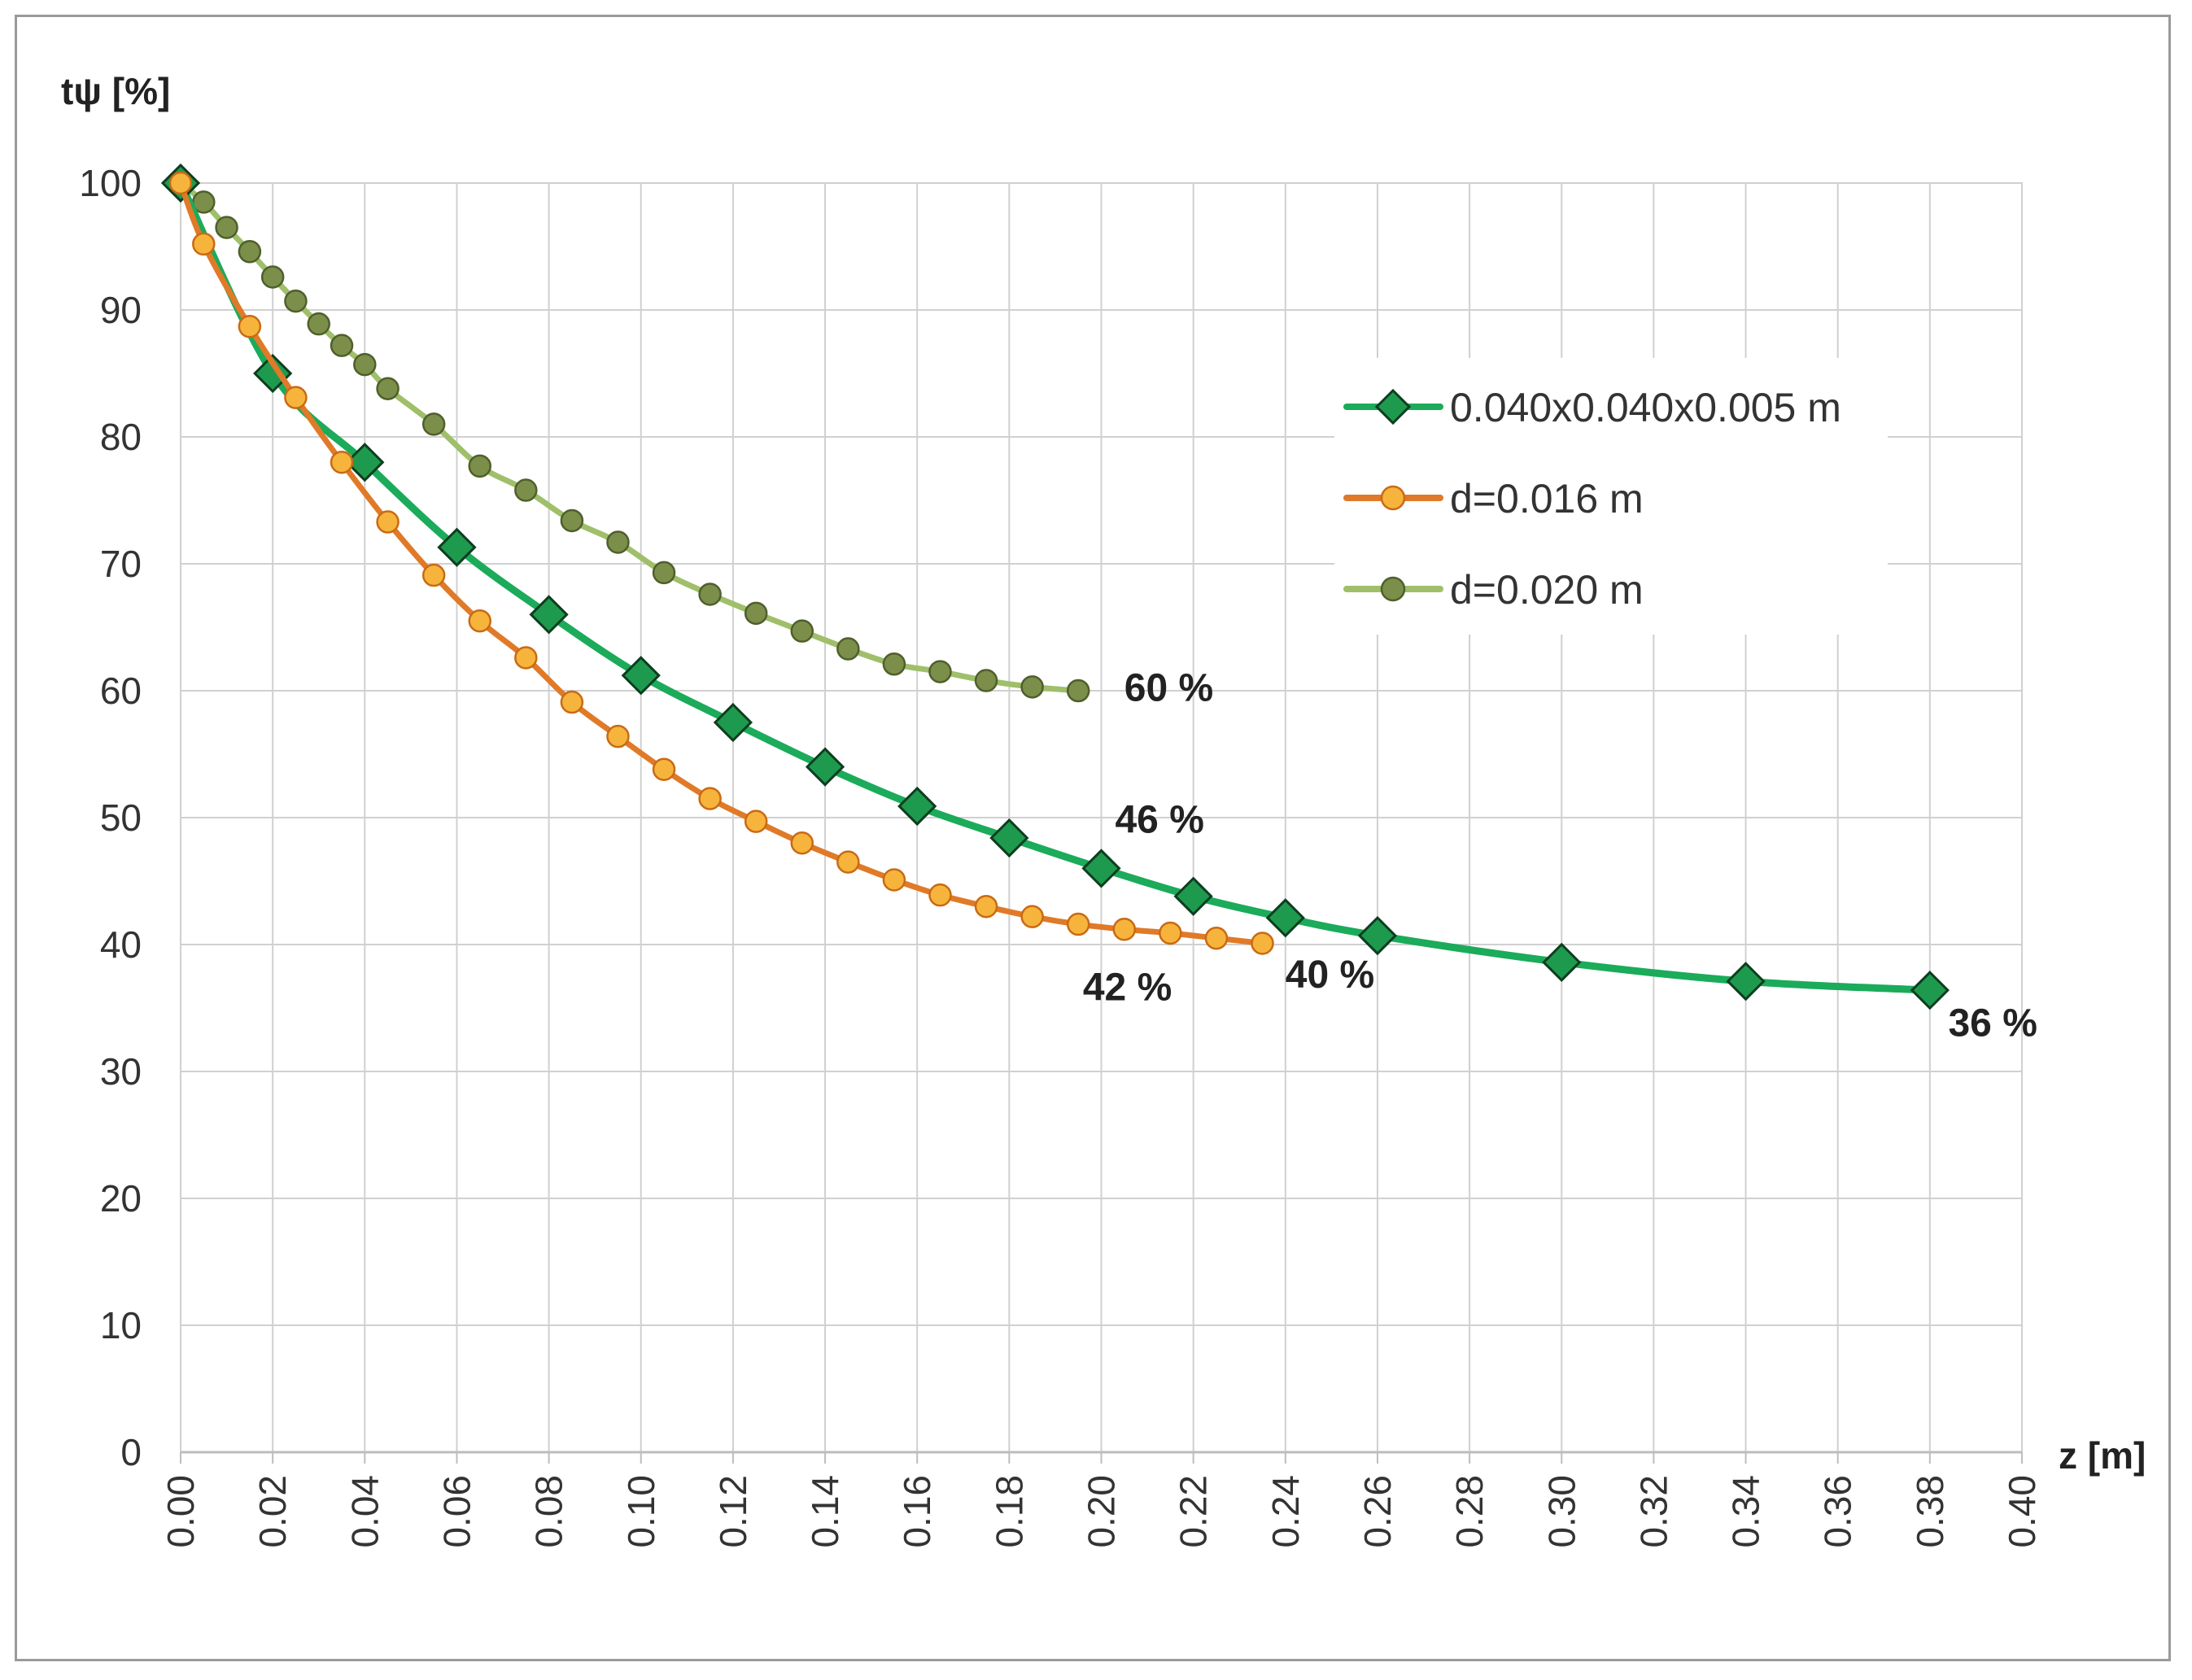 Image resolution: width=2192 pixels, height=1680 pixels. What do you see at coordinates (549, 1512) in the screenshot?
I see `x-tick-label: 0.08` at bounding box center [549, 1512].